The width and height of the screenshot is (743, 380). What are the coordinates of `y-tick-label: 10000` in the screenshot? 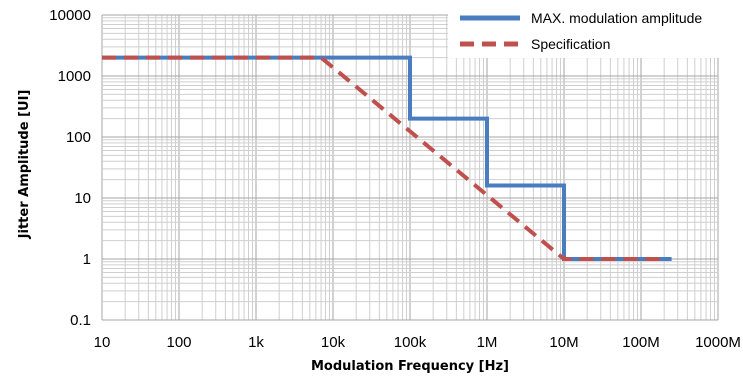 It's located at (70, 15).